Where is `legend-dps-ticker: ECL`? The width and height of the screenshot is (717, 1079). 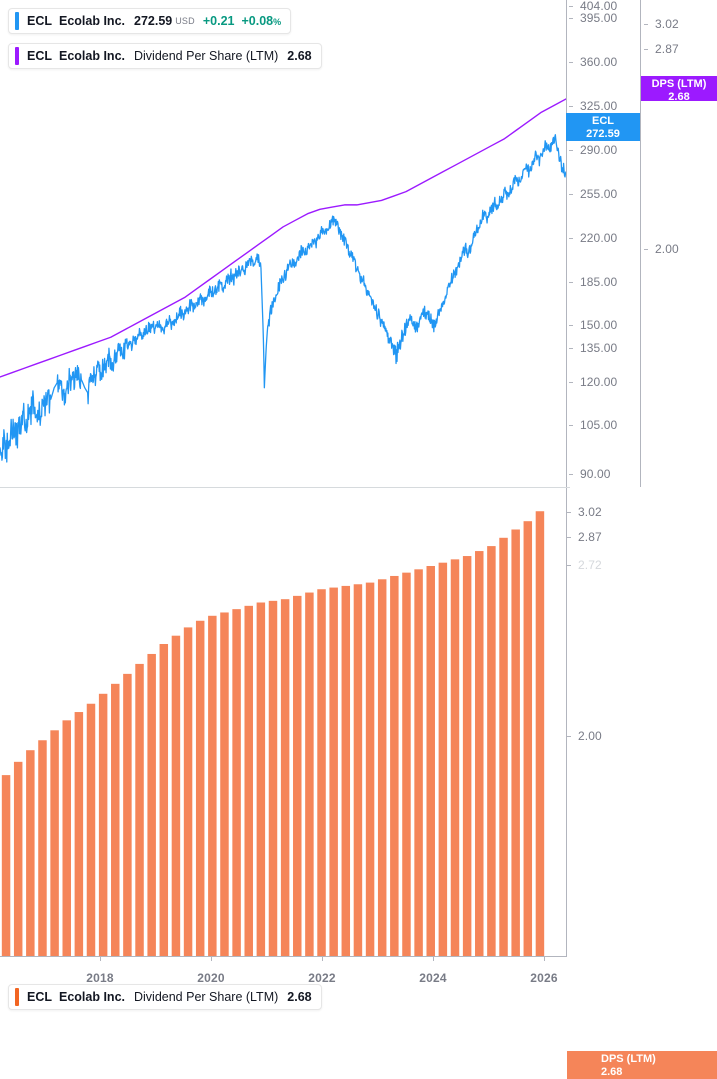 legend-dps-ticker: ECL is located at coordinates (39, 997).